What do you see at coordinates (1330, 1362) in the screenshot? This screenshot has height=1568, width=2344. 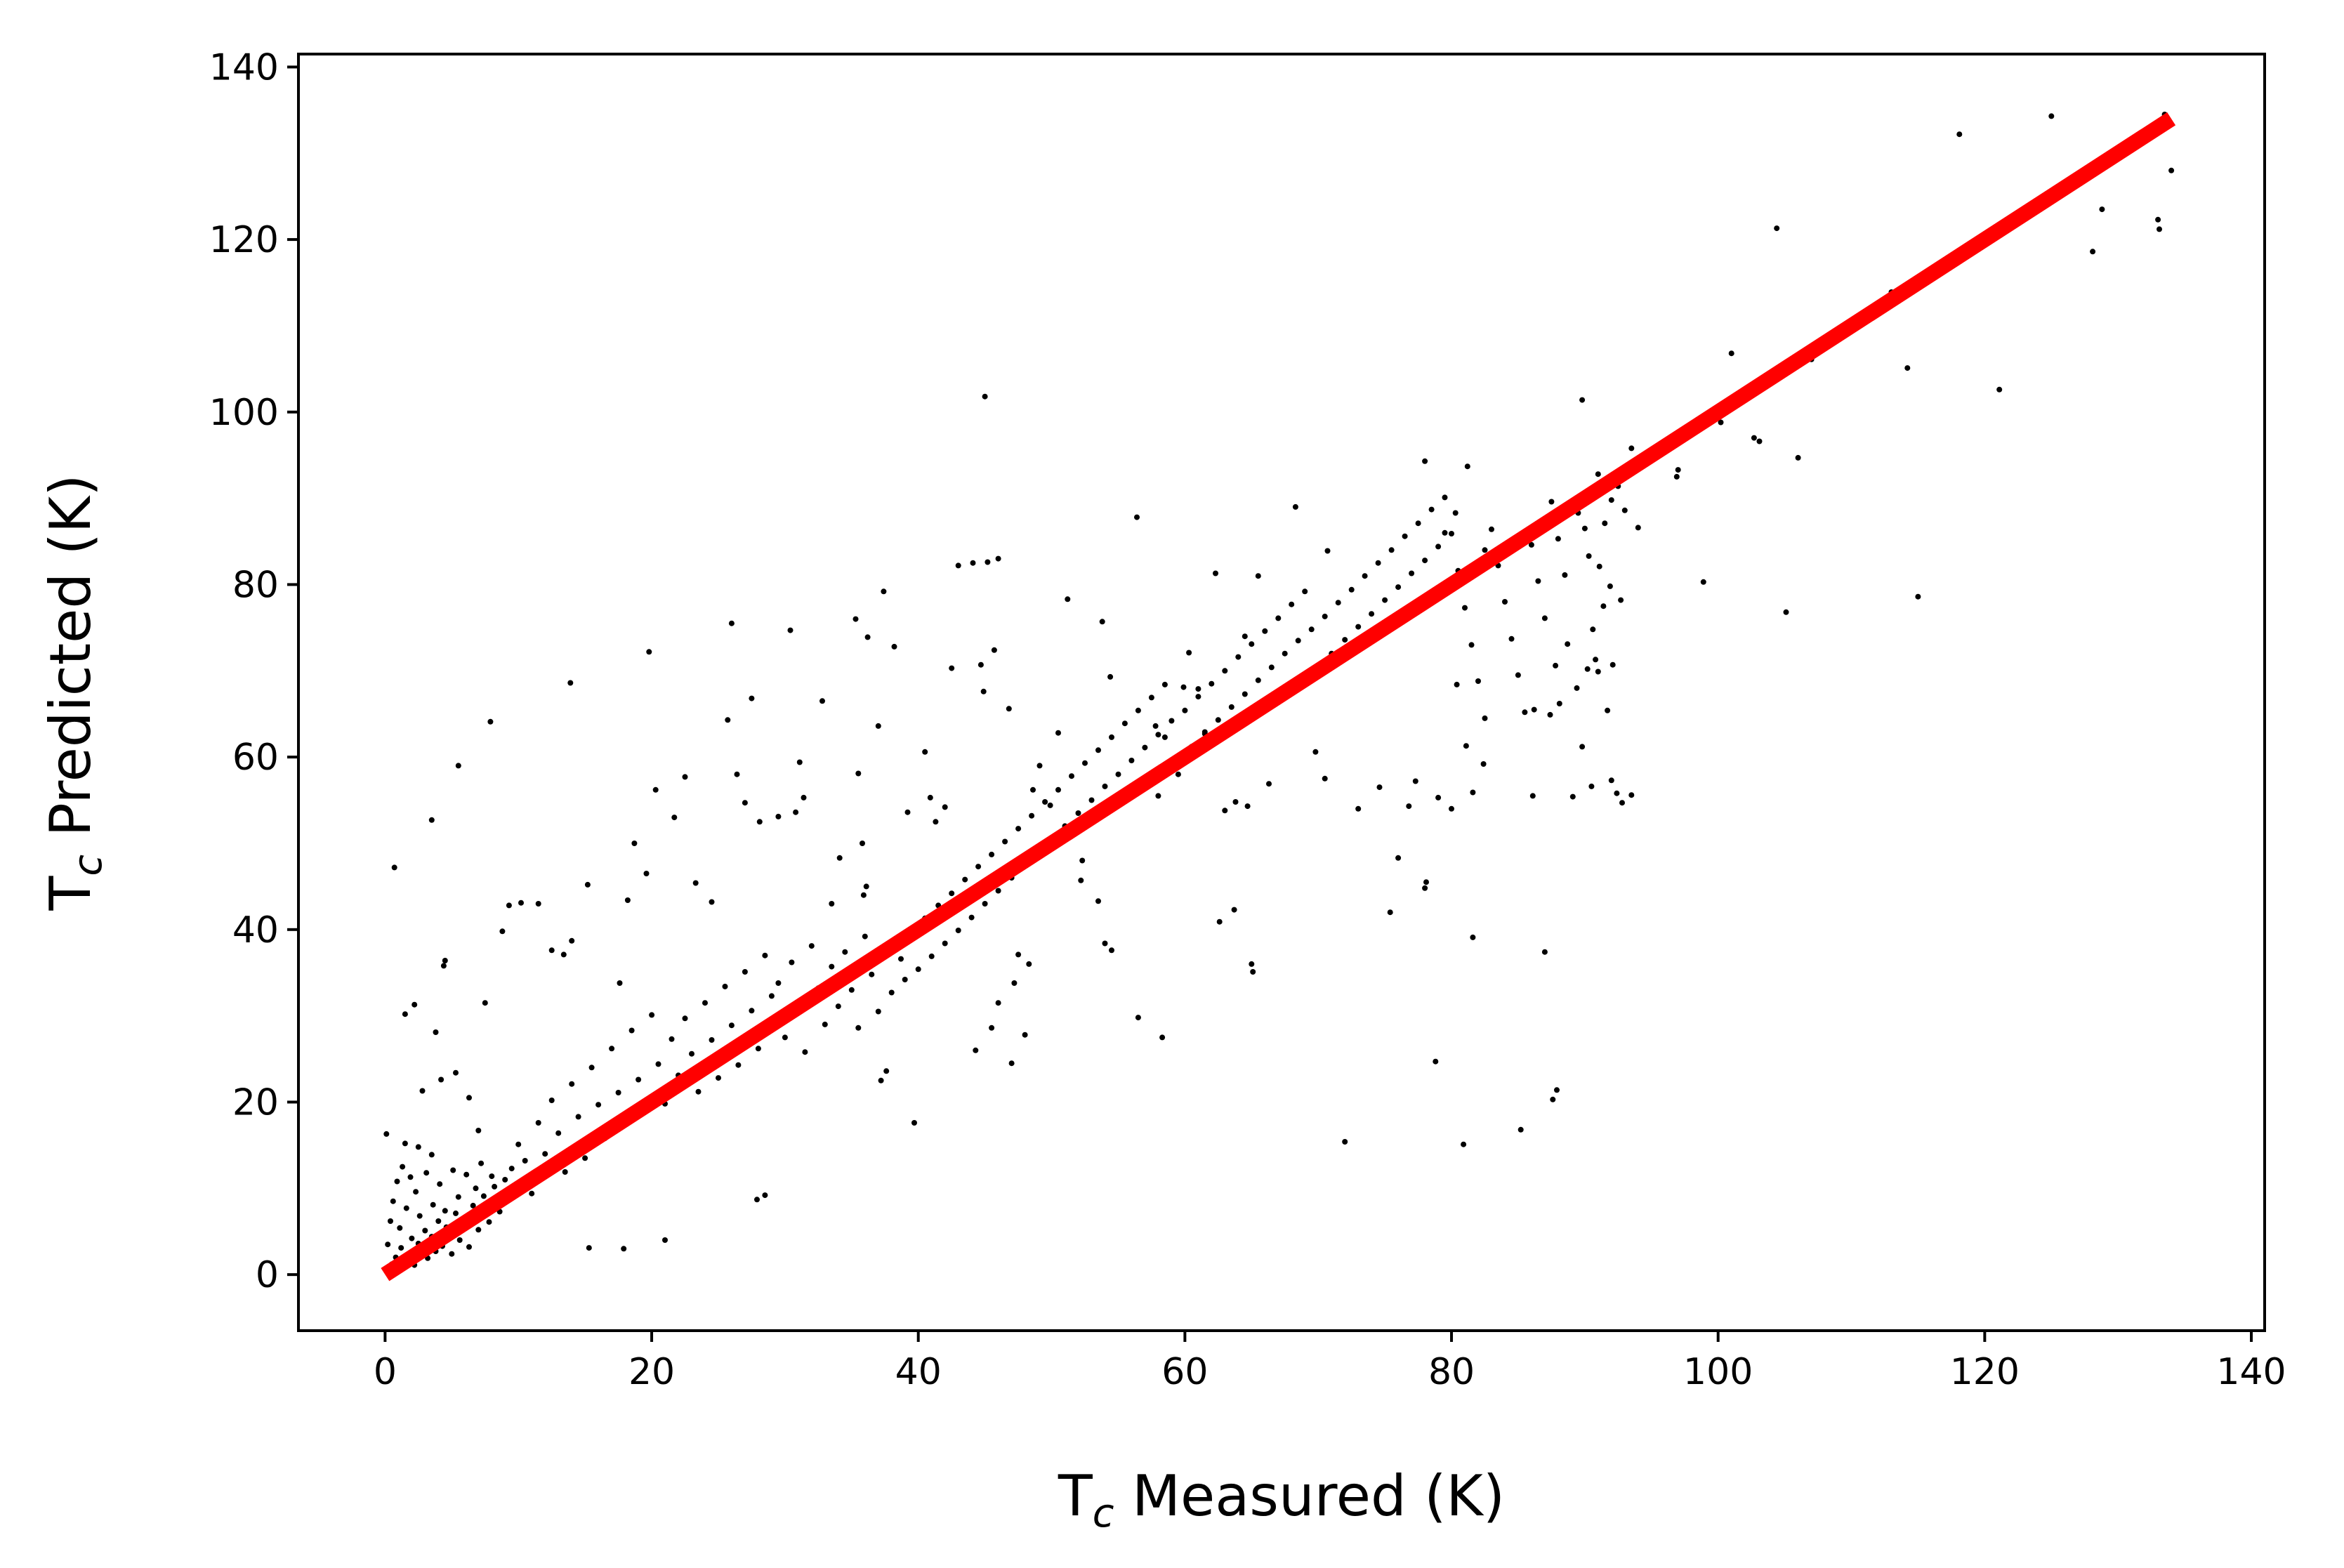 I see `x-axis-ticks: 0 20 40 60 80 100 120 140` at bounding box center [1330, 1362].